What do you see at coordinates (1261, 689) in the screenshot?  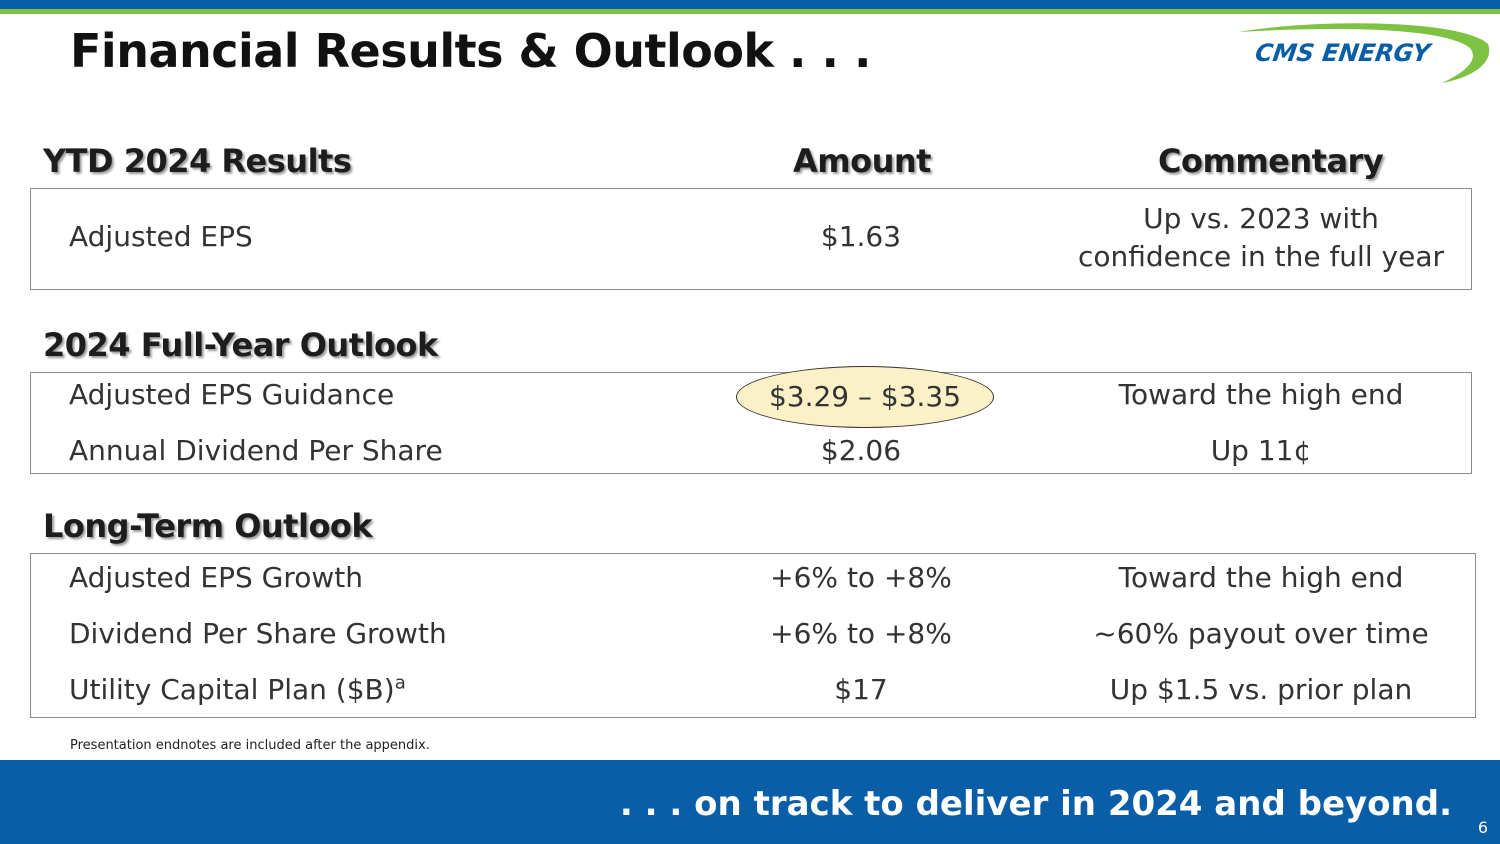 I see `long-term-row-commentary: Up $1.5 vs. prior plan` at bounding box center [1261, 689].